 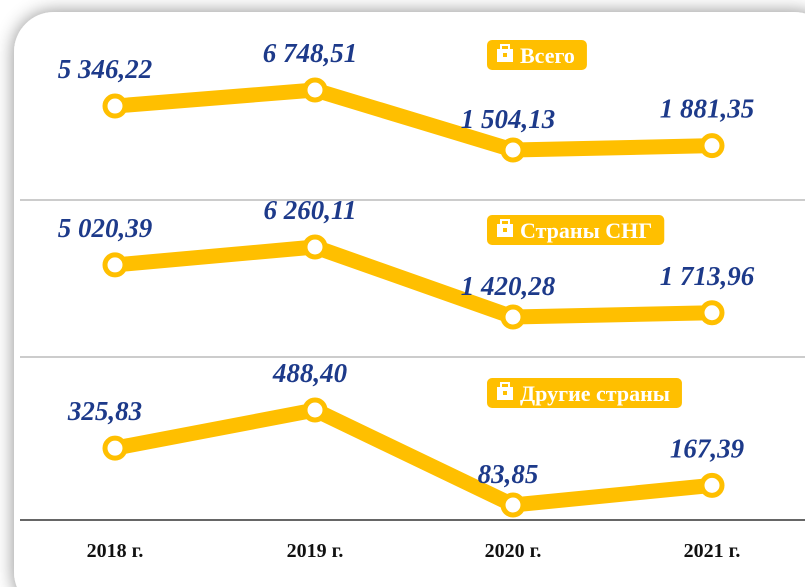 I want to click on x-tick-label: 2019 г., so click(x=315, y=551).